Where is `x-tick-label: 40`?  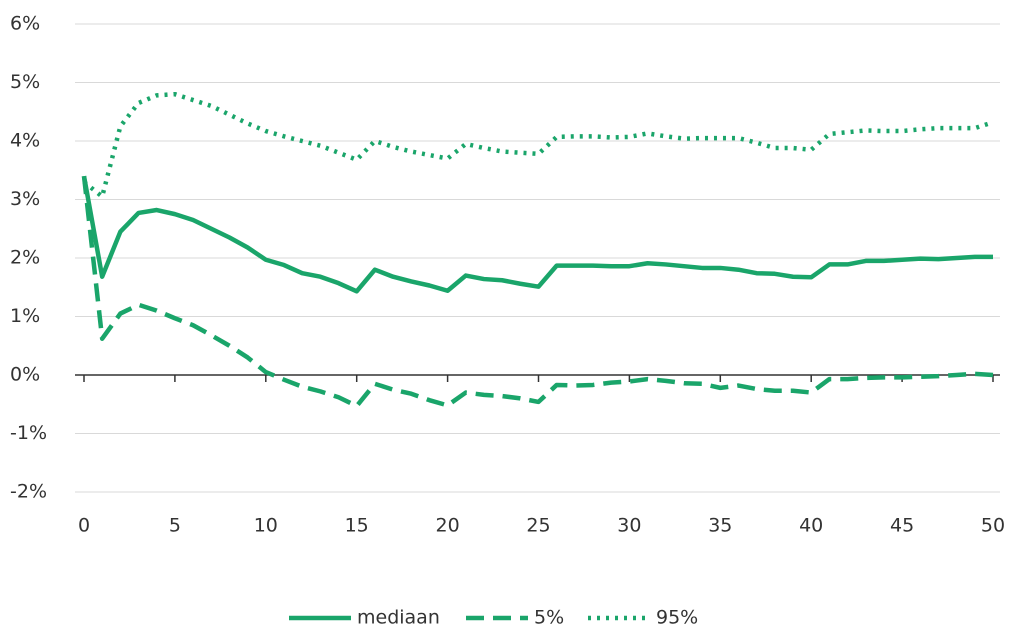
x-tick-label: 40 is located at coordinates (811, 526).